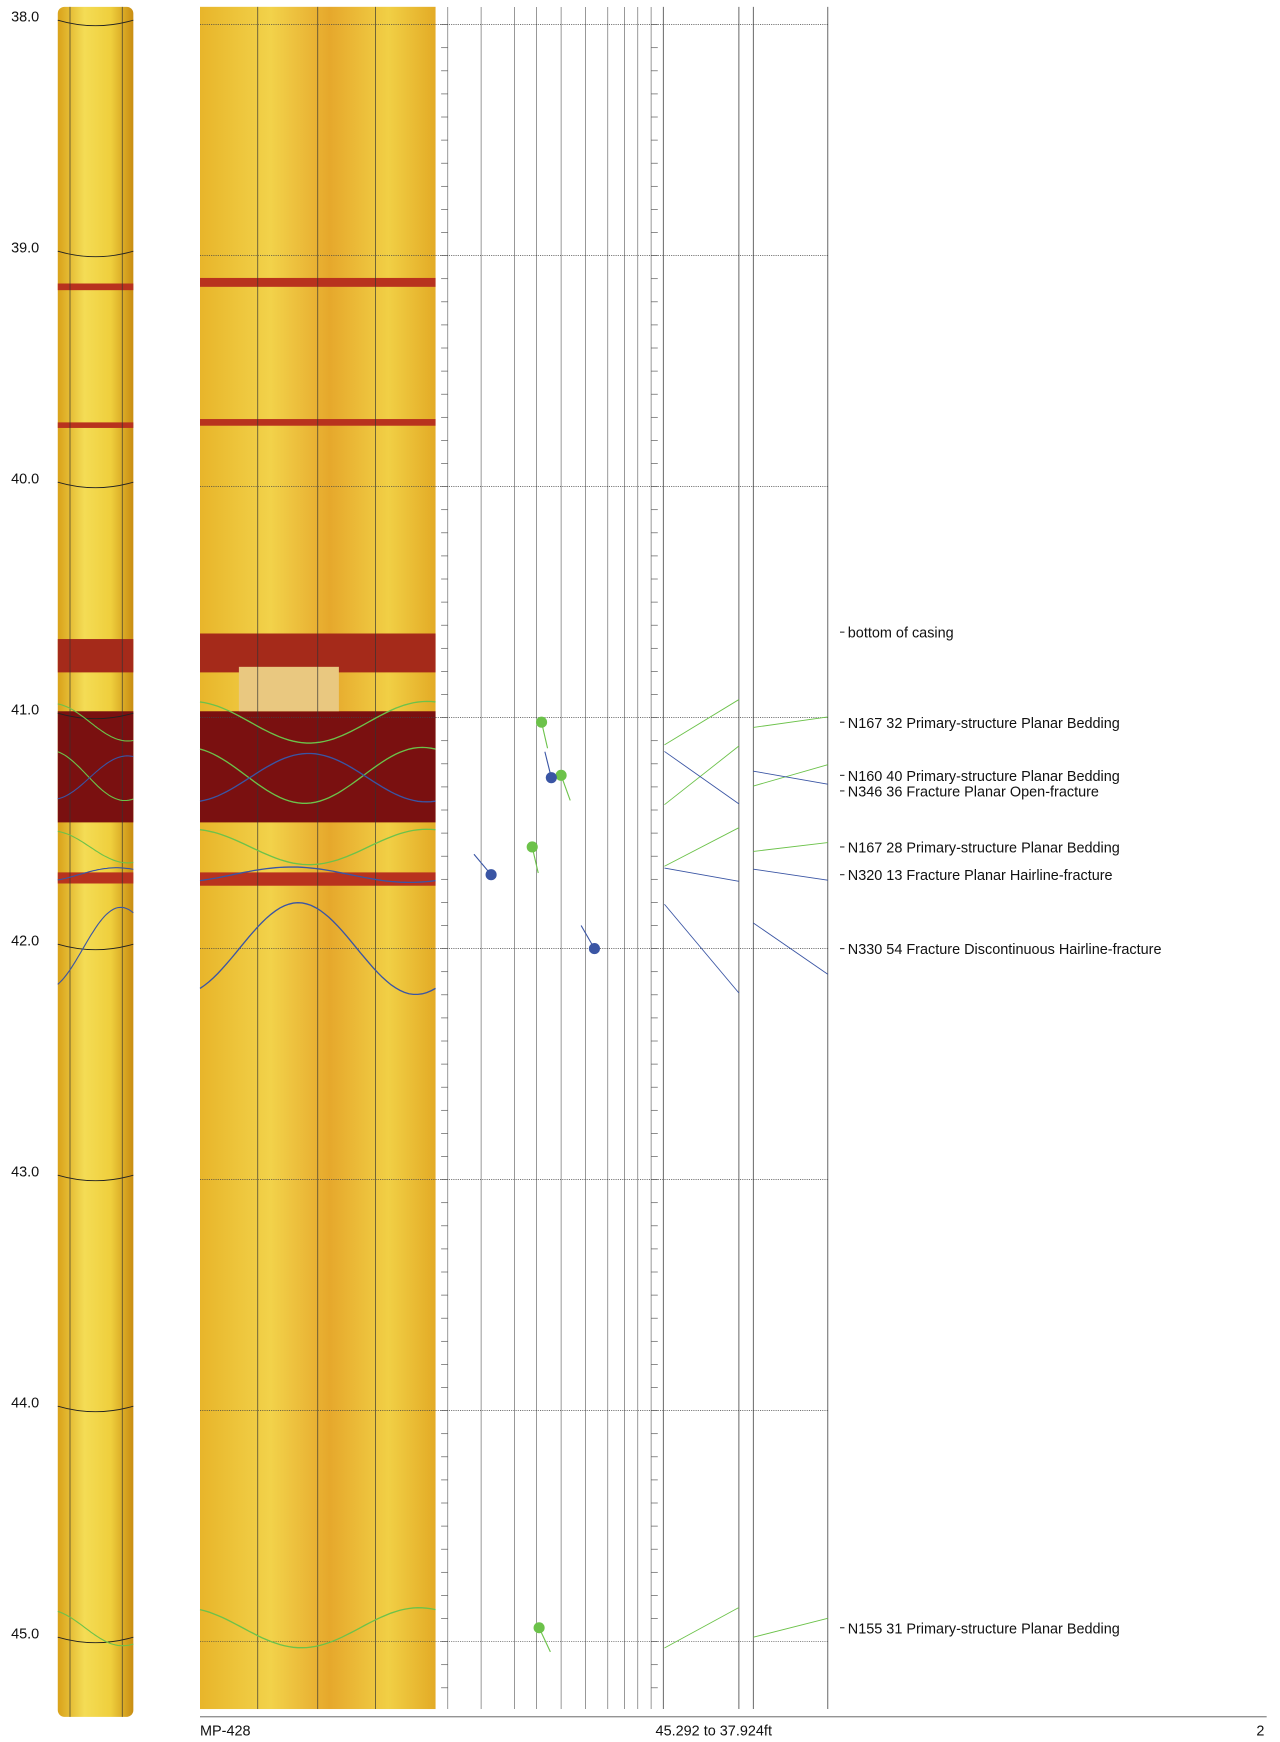 Image resolution: width=1280 pixels, height=1742 pixels. Describe the element at coordinates (984, 777) in the screenshot. I see `feature-label: N160 40 Primary-structure Planar Bedding` at that location.